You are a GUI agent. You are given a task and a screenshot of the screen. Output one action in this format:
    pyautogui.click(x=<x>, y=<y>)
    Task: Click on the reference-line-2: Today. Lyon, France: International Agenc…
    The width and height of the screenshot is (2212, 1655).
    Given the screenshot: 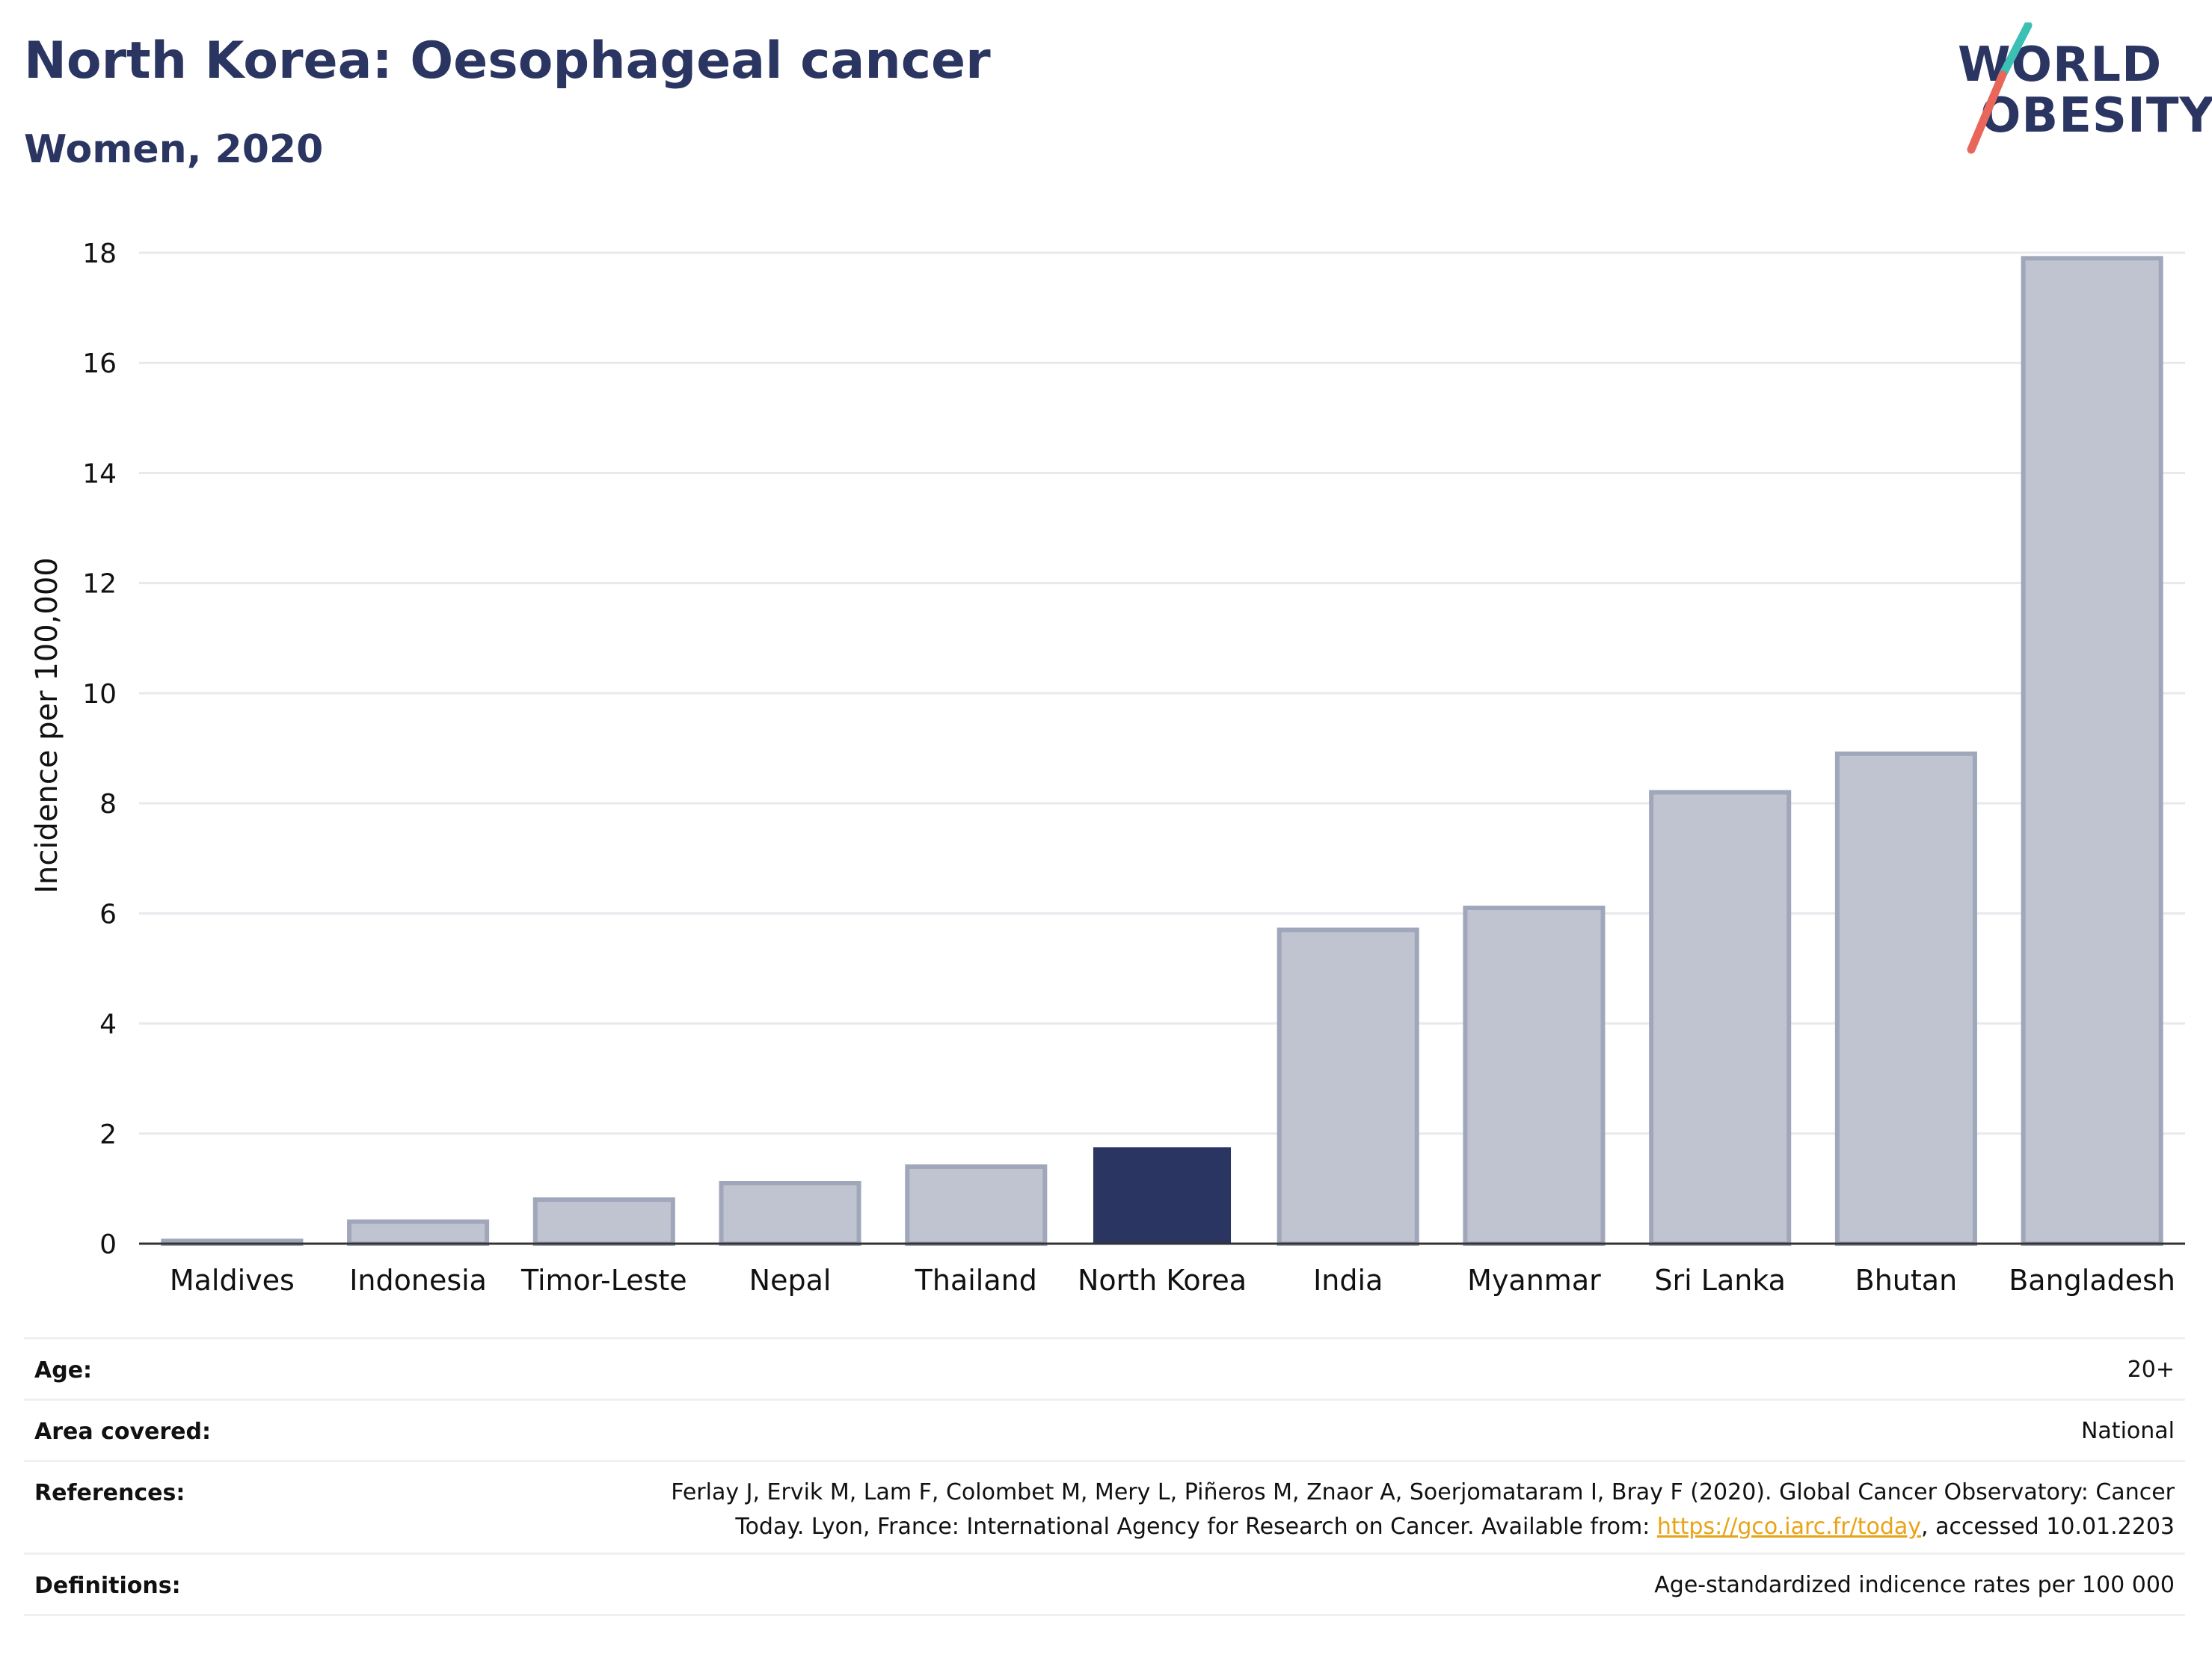 What is the action you would take?
    pyautogui.click(x=1423, y=1527)
    